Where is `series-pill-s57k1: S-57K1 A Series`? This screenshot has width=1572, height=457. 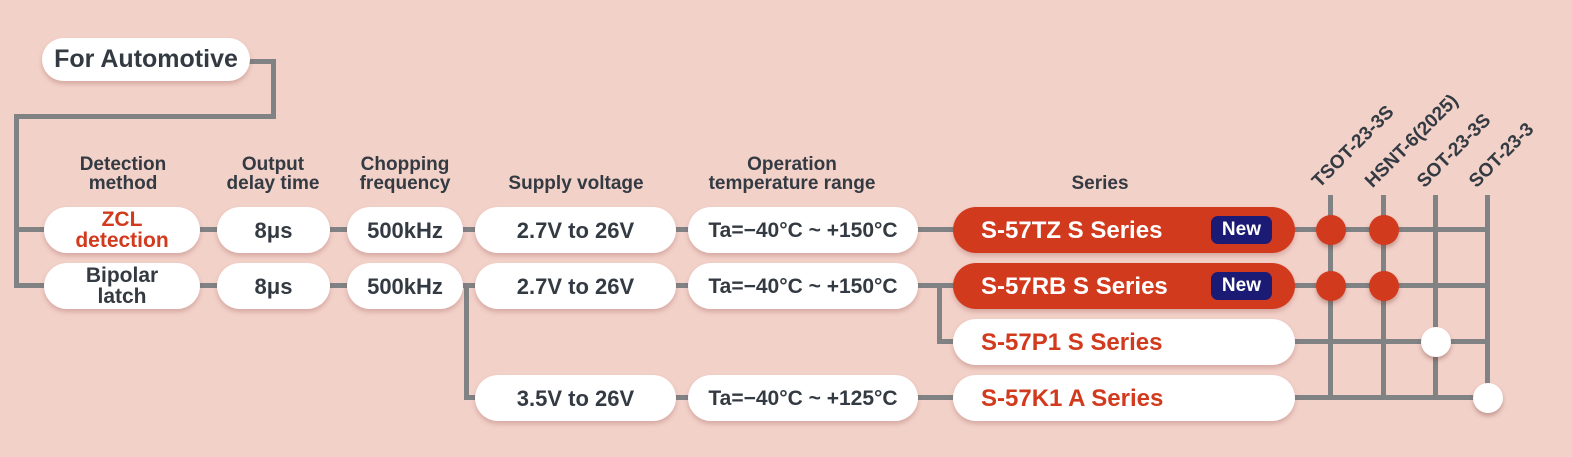
series-pill-s57k1: S-57K1 A Series is located at coordinates (1124, 398).